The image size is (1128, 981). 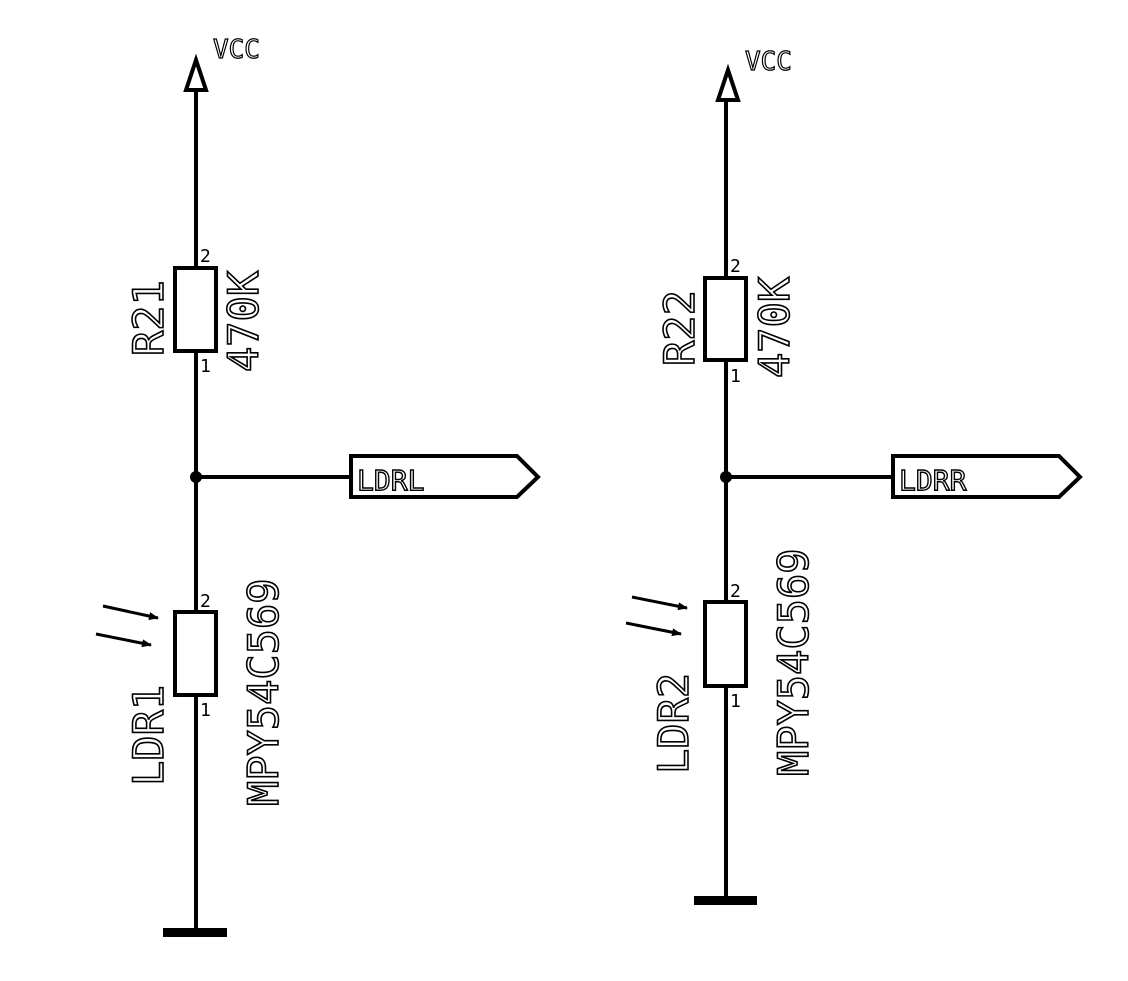 What do you see at coordinates (793, 662) in the screenshot?
I see `ldr2-part-number: MPY54C569` at bounding box center [793, 662].